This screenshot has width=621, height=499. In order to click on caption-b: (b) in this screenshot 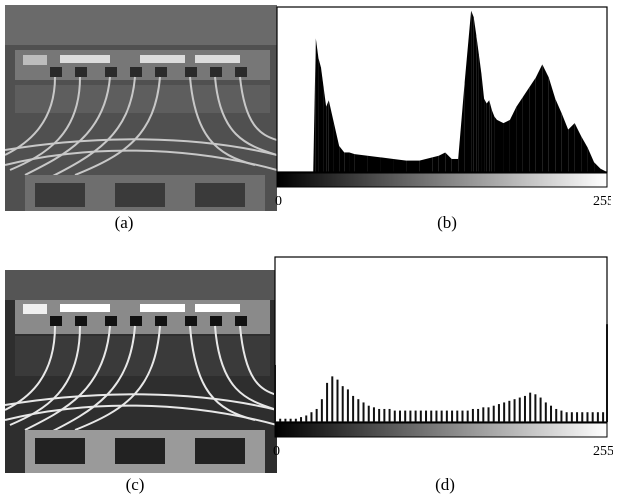, I will do `click(447, 222)`.